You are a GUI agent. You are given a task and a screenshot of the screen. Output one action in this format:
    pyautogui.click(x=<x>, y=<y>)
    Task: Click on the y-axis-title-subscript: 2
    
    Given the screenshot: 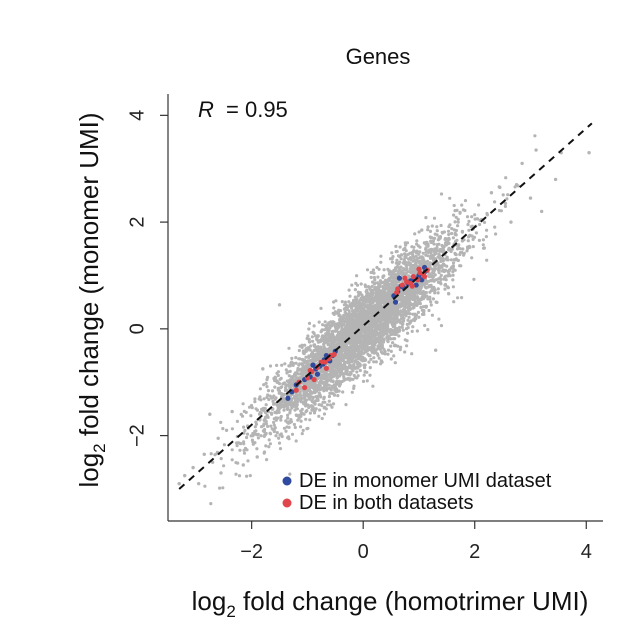 What is the action you would take?
    pyautogui.click(x=99, y=447)
    